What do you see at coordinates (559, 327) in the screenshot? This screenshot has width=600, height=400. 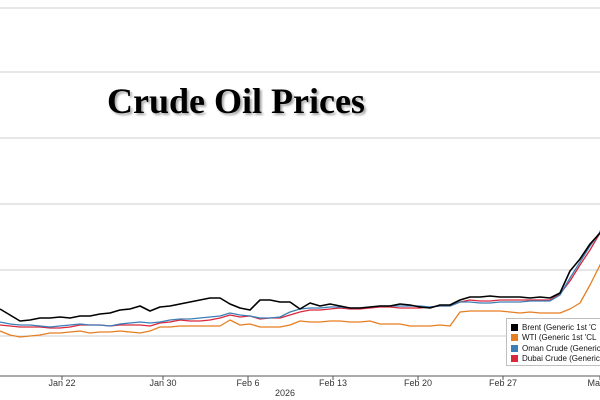 I see `legend-label-brent: Brent (Generic 1st 'C` at bounding box center [559, 327].